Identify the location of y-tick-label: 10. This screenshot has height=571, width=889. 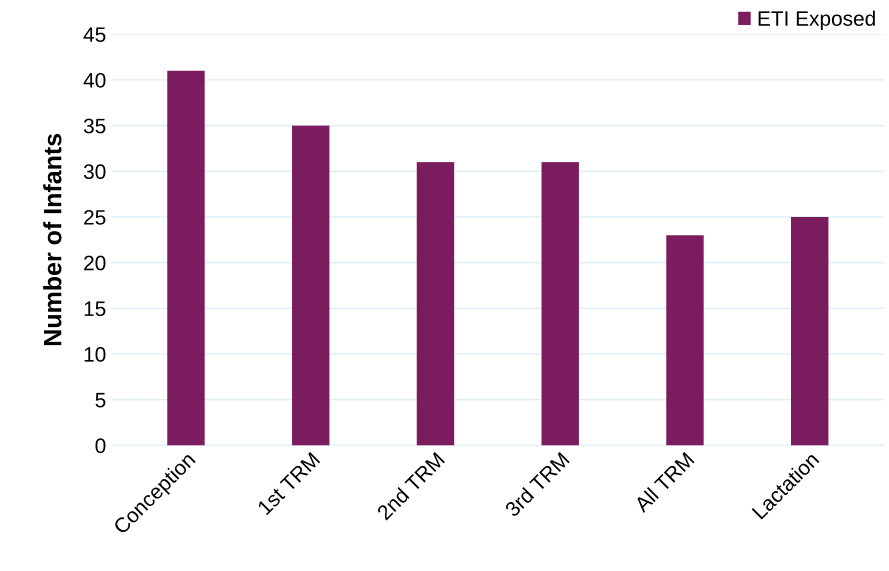
(95, 354).